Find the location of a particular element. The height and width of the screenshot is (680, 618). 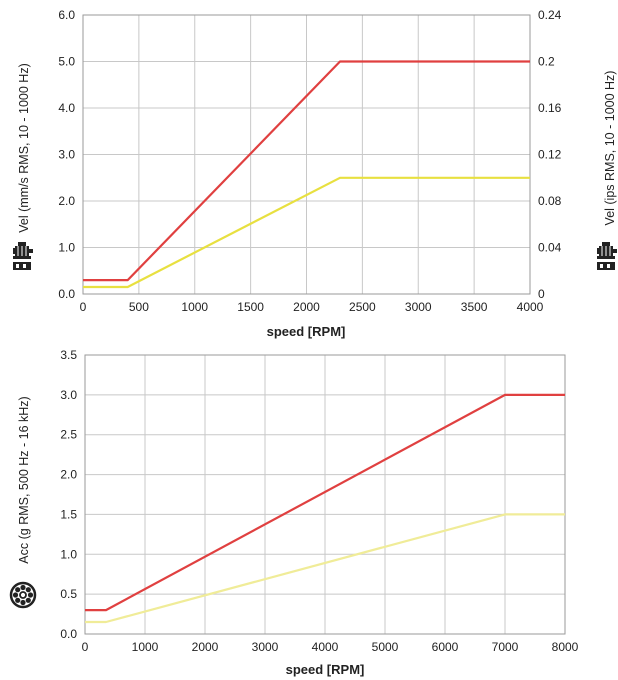

y-tick-label-right: 0.08 is located at coordinates (550, 201).